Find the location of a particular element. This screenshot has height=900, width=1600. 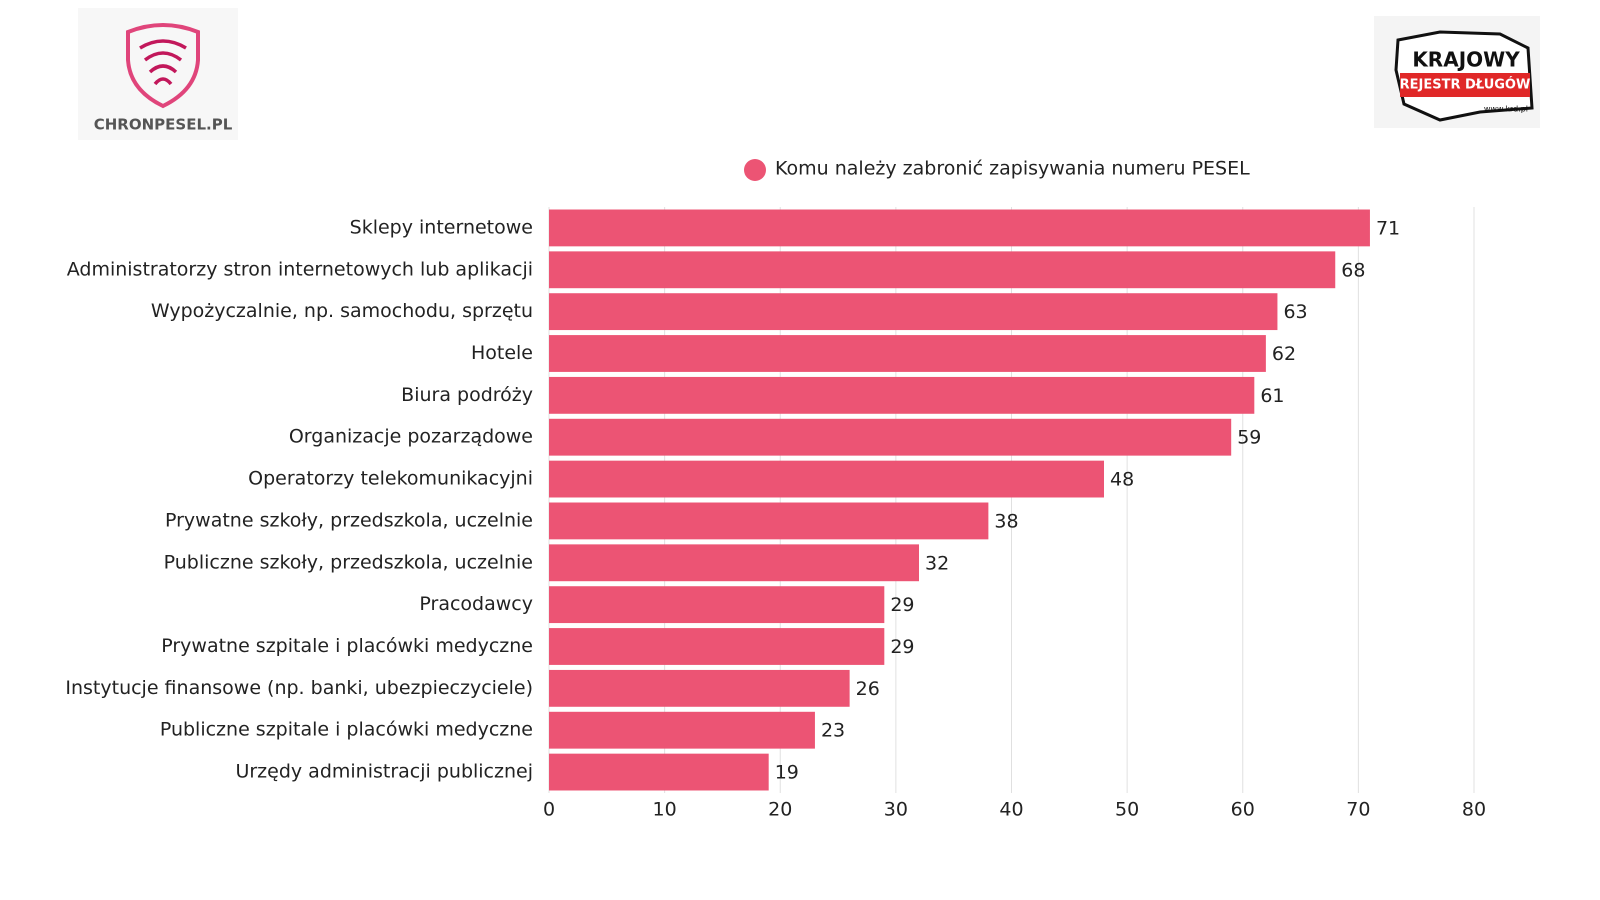

value-label: 19 is located at coordinates (787, 773).